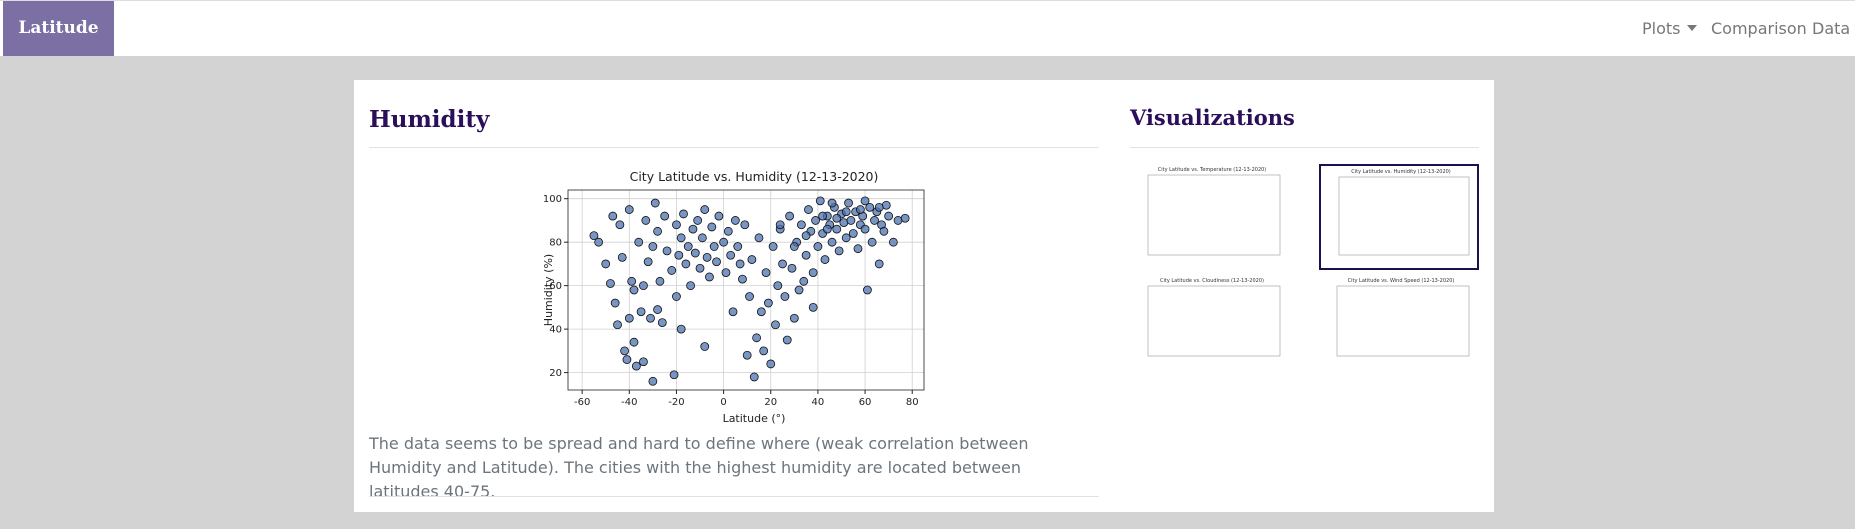 This screenshot has height=529, width=1855. I want to click on brand: Latitude, so click(58, 28).